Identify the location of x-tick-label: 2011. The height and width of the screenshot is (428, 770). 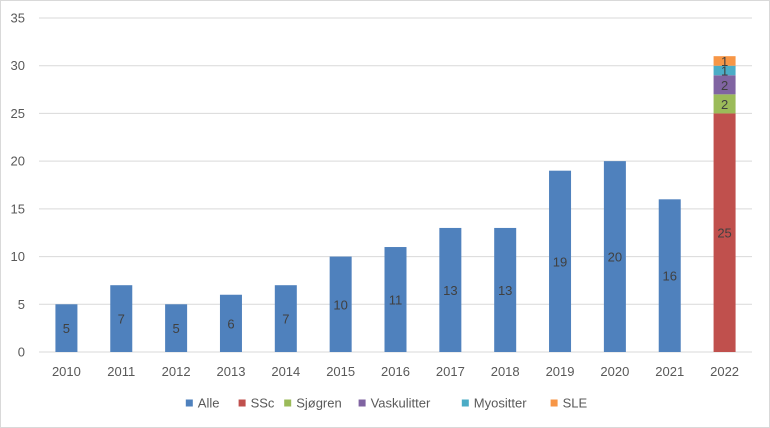
(121, 371).